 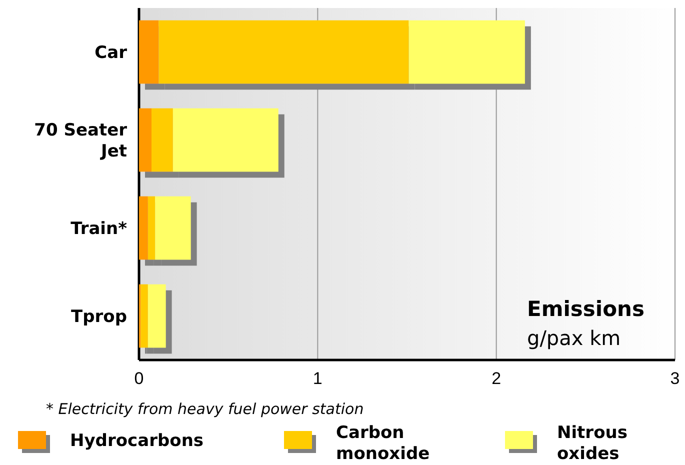 What do you see at coordinates (111, 53) in the screenshot?
I see `y-tick-label: Car` at bounding box center [111, 53].